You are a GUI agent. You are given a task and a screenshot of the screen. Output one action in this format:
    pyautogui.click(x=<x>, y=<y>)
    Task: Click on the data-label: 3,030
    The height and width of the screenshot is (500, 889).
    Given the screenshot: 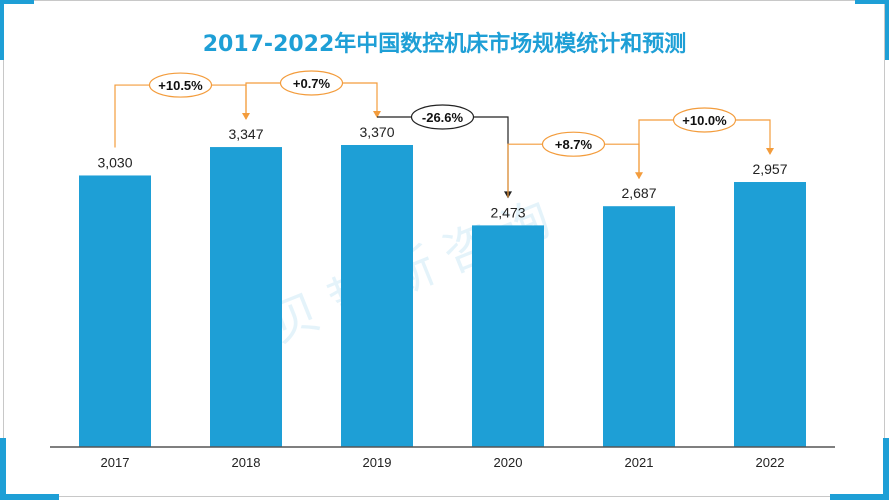 What is the action you would take?
    pyautogui.click(x=114, y=162)
    